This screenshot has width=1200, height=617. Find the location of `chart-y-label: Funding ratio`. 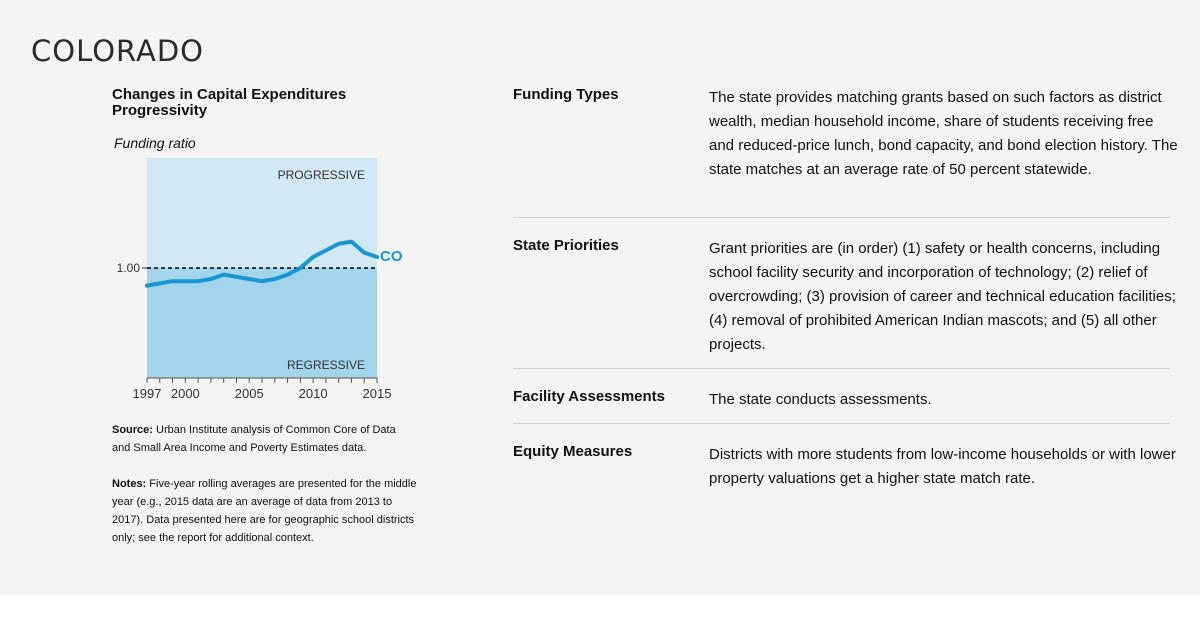

chart-y-label: Funding ratio is located at coordinates (155, 143).